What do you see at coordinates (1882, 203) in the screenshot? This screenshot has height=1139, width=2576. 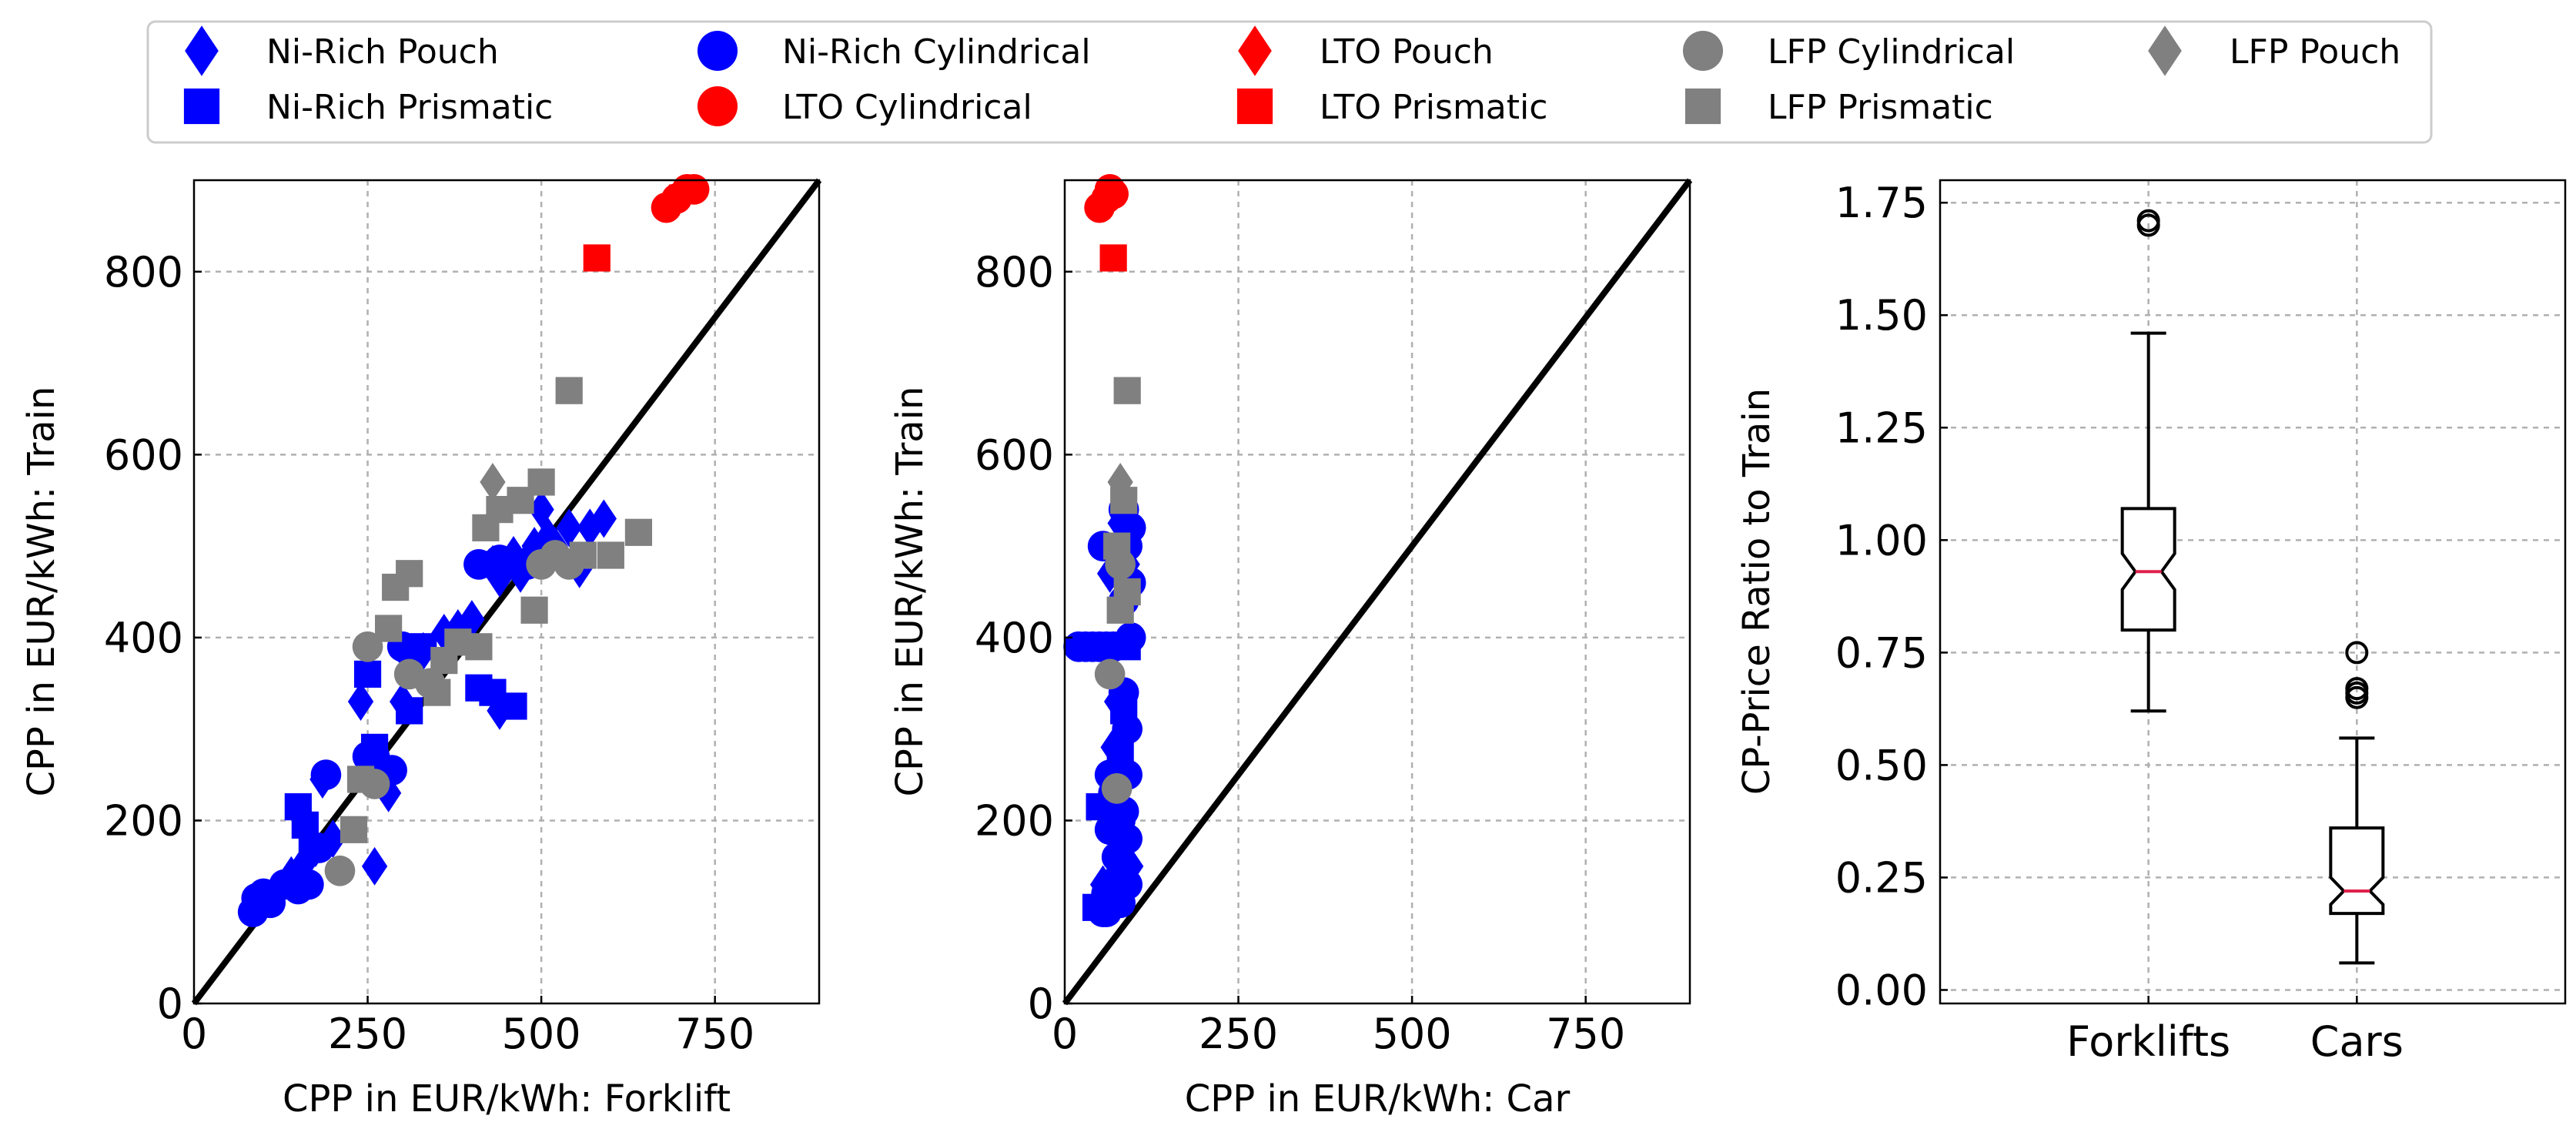 I see `y-tick-label: 1.75` at bounding box center [1882, 203].